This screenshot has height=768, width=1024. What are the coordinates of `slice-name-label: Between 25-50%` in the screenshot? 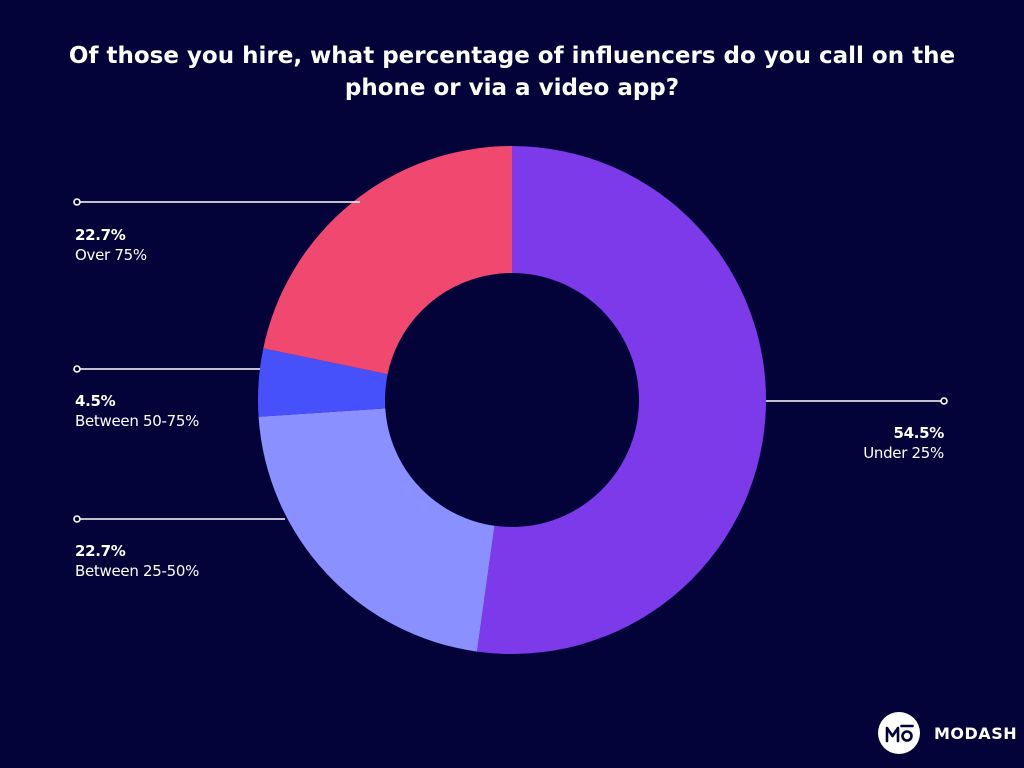 It's located at (137, 571).